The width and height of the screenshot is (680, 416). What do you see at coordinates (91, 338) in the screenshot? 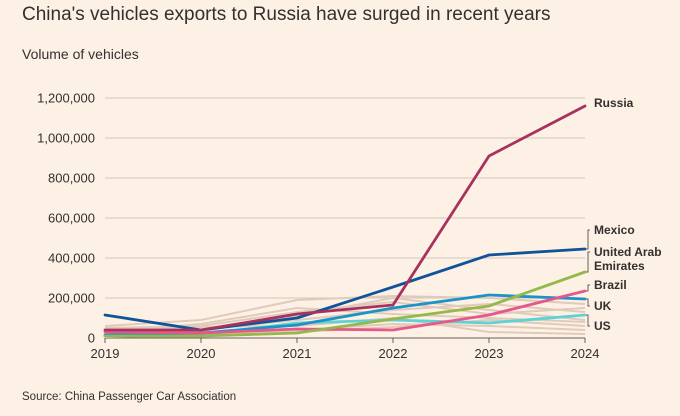
I see `y-tick-label: 0` at bounding box center [91, 338].